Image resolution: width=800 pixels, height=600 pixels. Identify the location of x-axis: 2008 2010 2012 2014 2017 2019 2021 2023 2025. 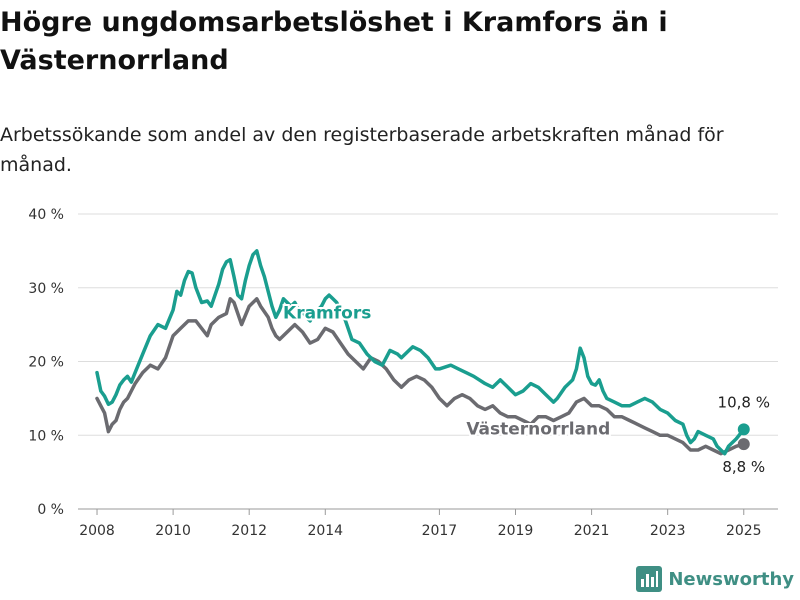
(420, 524).